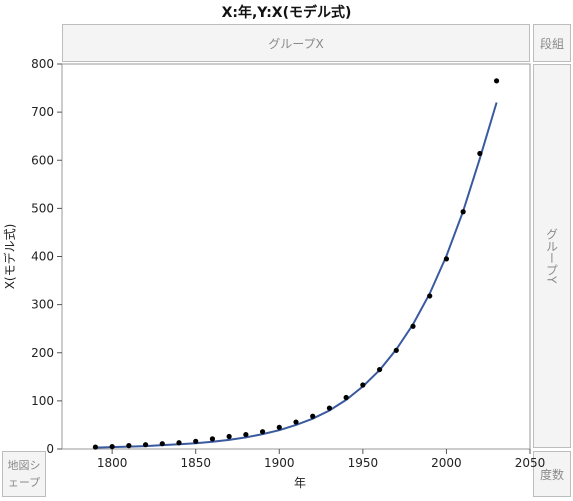  Describe the element at coordinates (112, 463) in the screenshot. I see `x-tick-label: 1800` at that location.